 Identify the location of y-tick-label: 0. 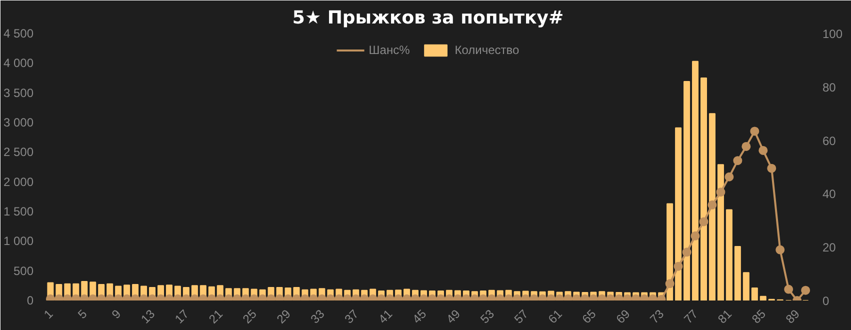
(30, 301).